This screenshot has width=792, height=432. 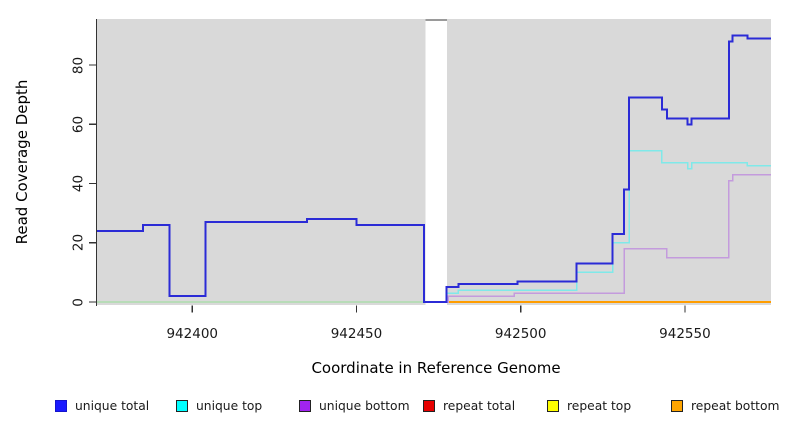 I want to click on unique-bottom-swatch-icon, so click(x=305, y=406).